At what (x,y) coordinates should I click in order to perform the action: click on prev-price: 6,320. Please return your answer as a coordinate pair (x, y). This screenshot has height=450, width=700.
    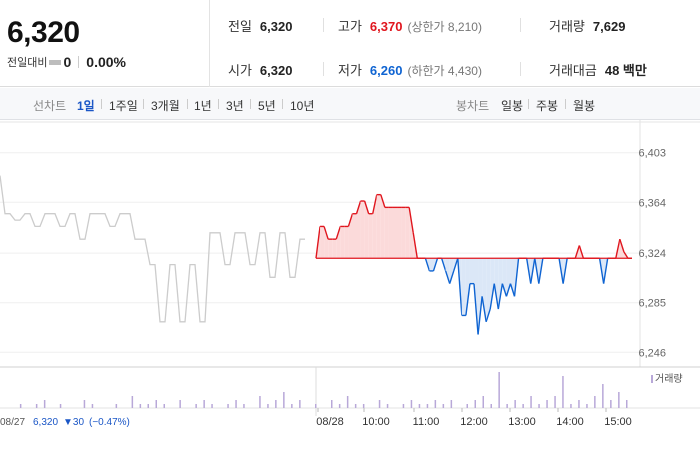
    Looking at the image, I should click on (45, 422).